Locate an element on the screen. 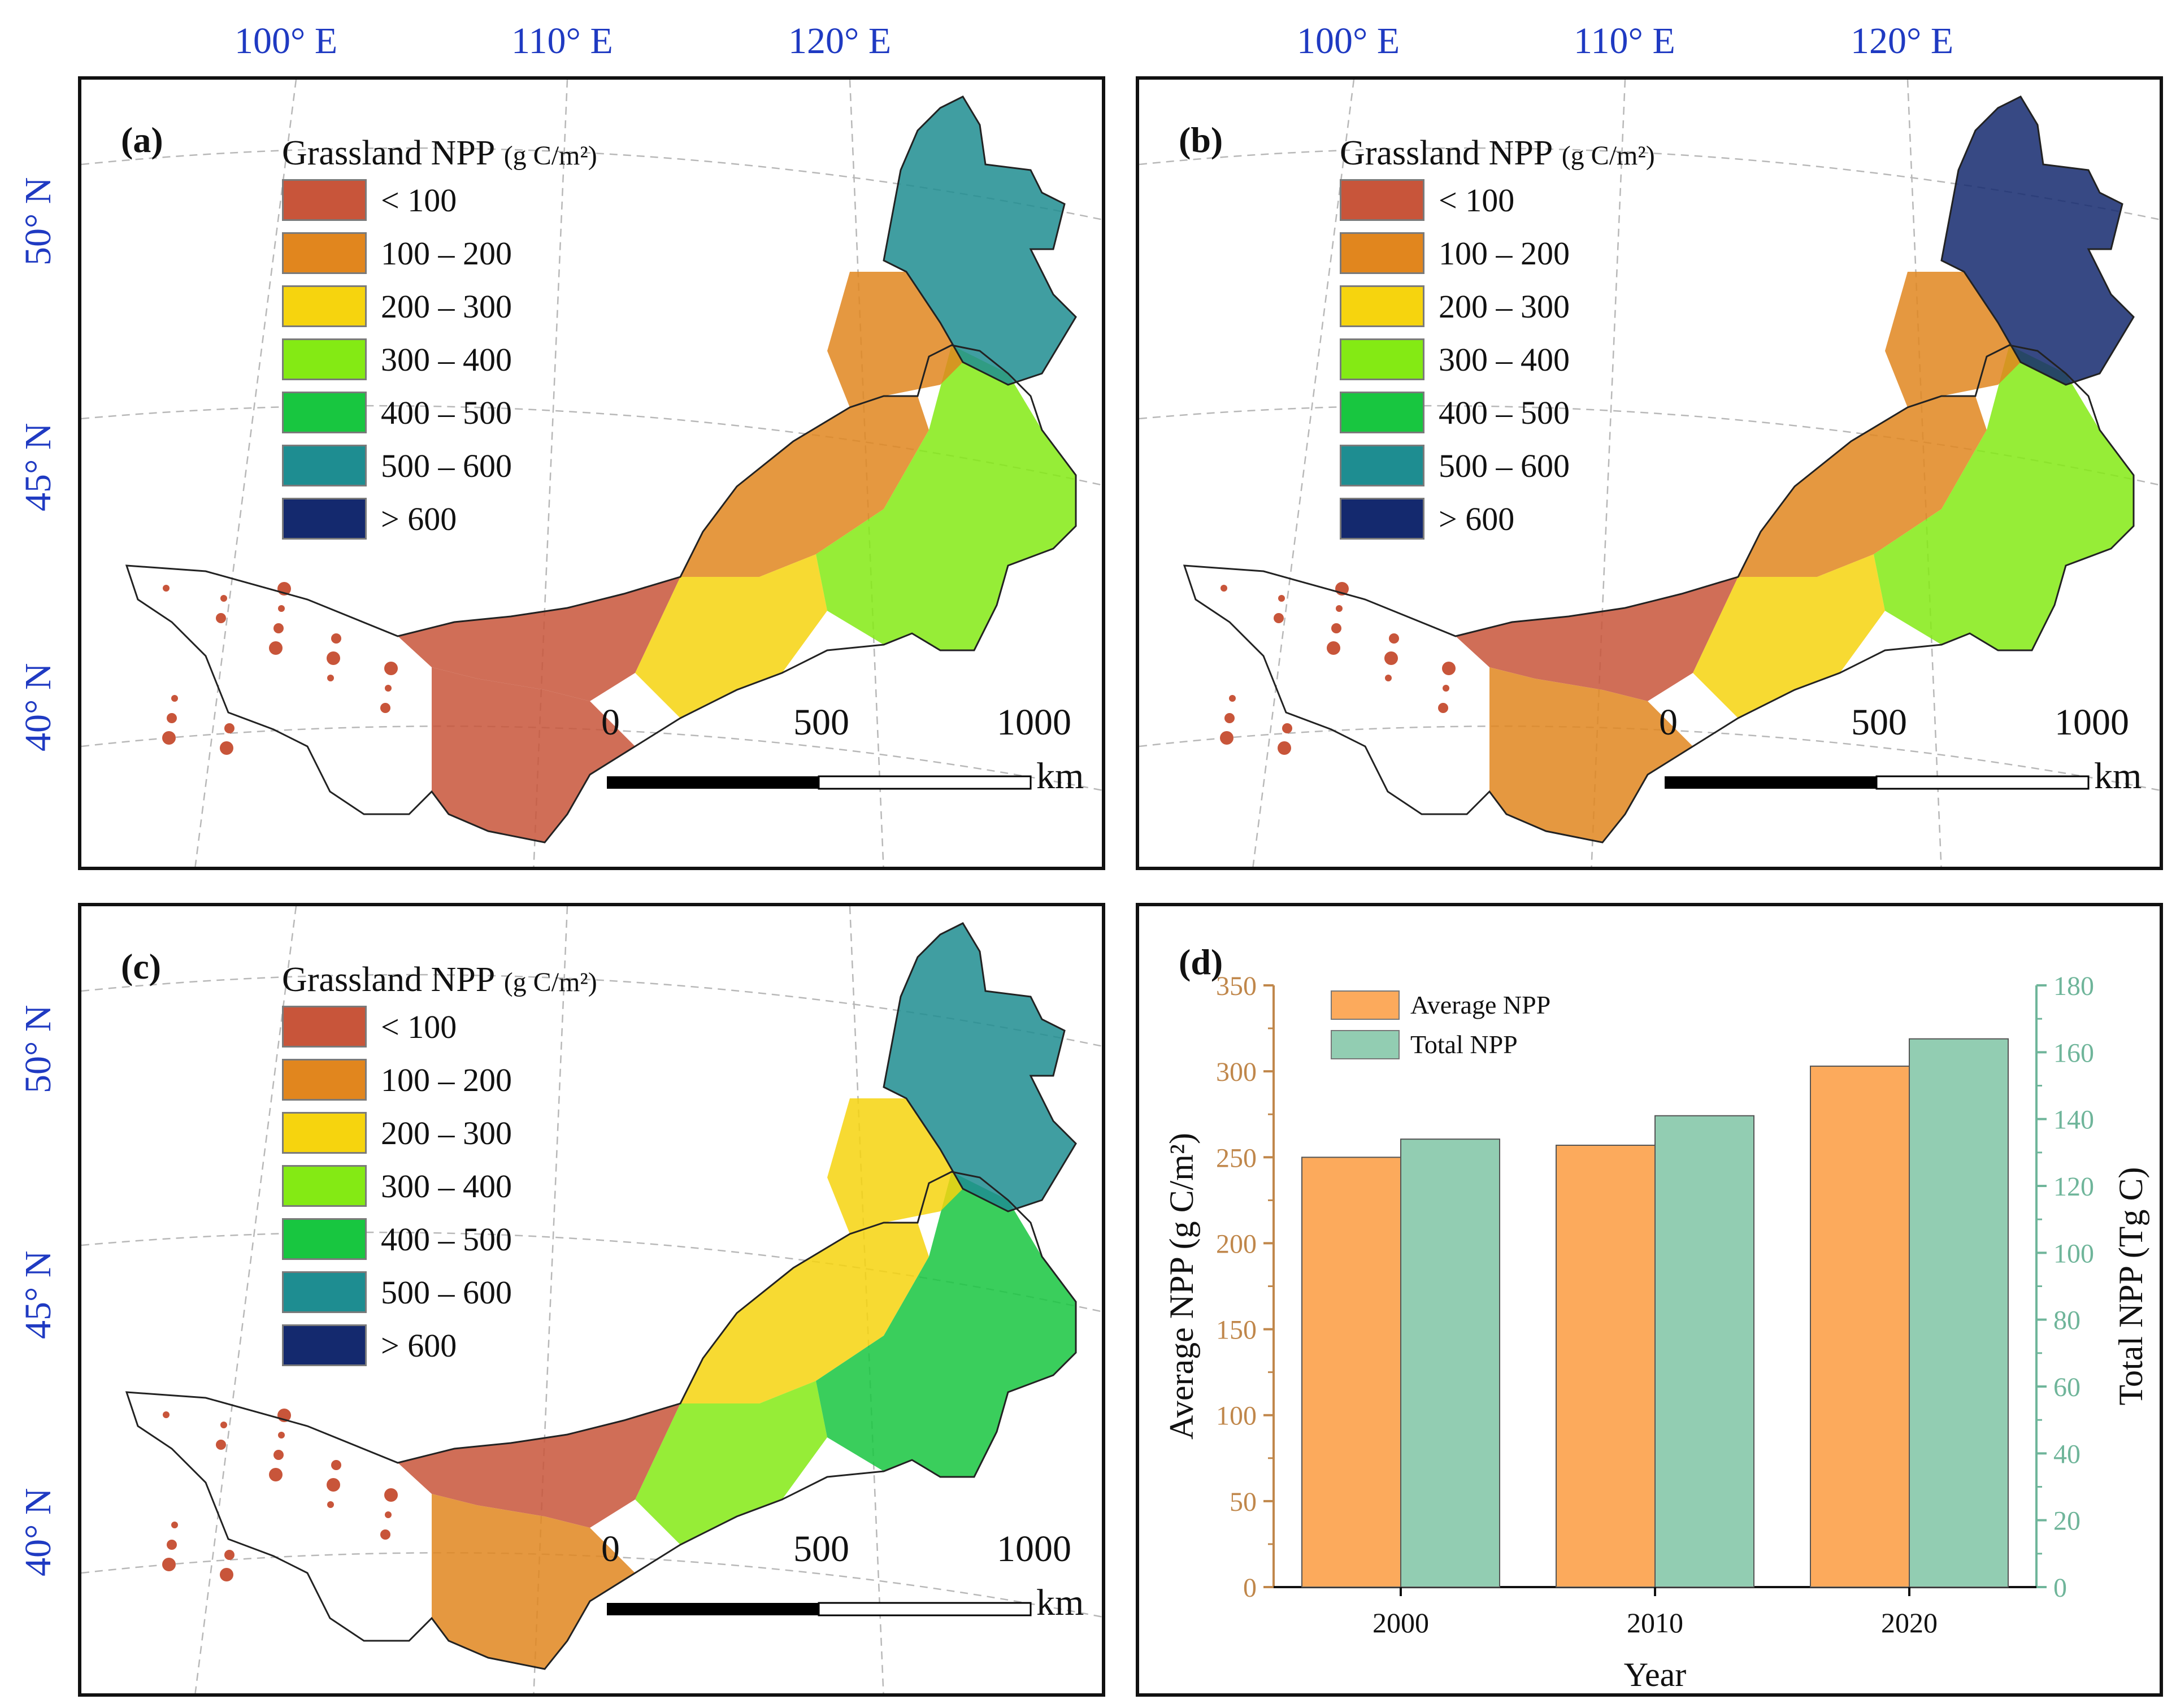 The image size is (2176, 1708). right-tick-label: 120 is located at coordinates (2073, 1187).